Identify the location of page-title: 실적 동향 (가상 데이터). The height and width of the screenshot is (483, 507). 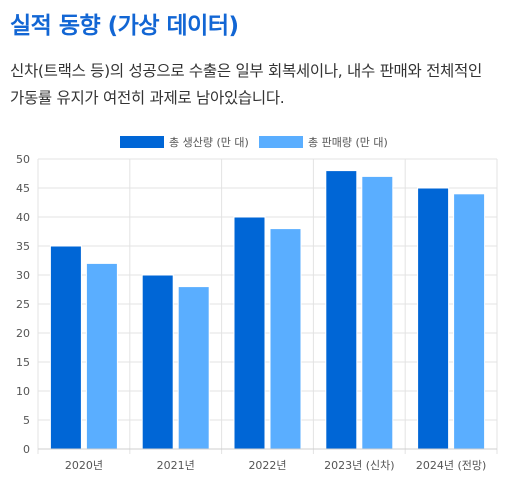
(124, 26).